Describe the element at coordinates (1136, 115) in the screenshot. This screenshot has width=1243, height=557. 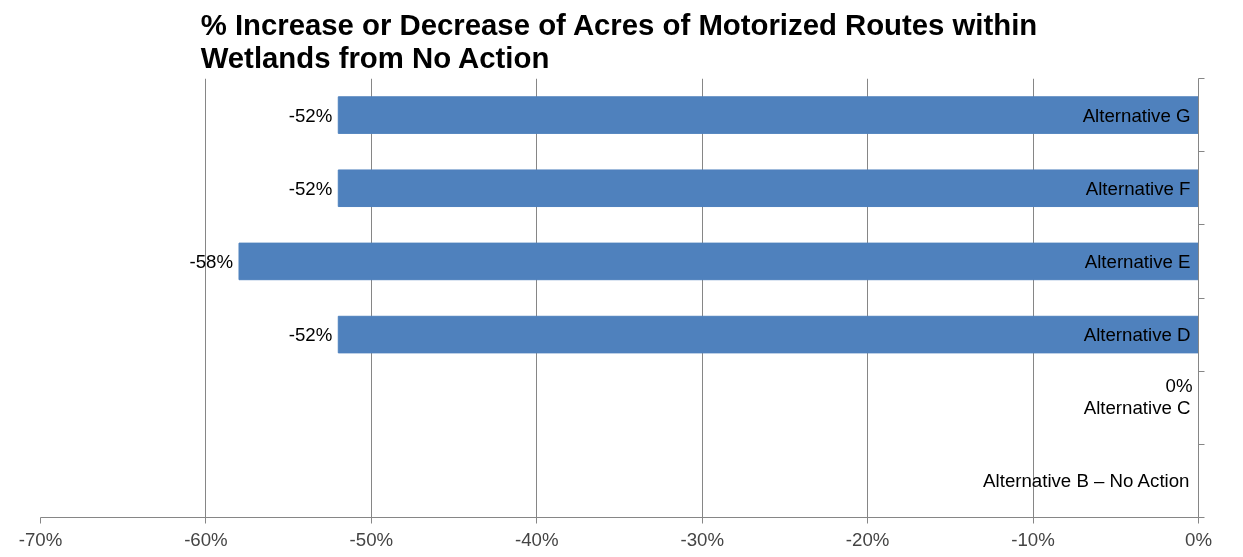
I see `y-tick-label: Alternative G` at that location.